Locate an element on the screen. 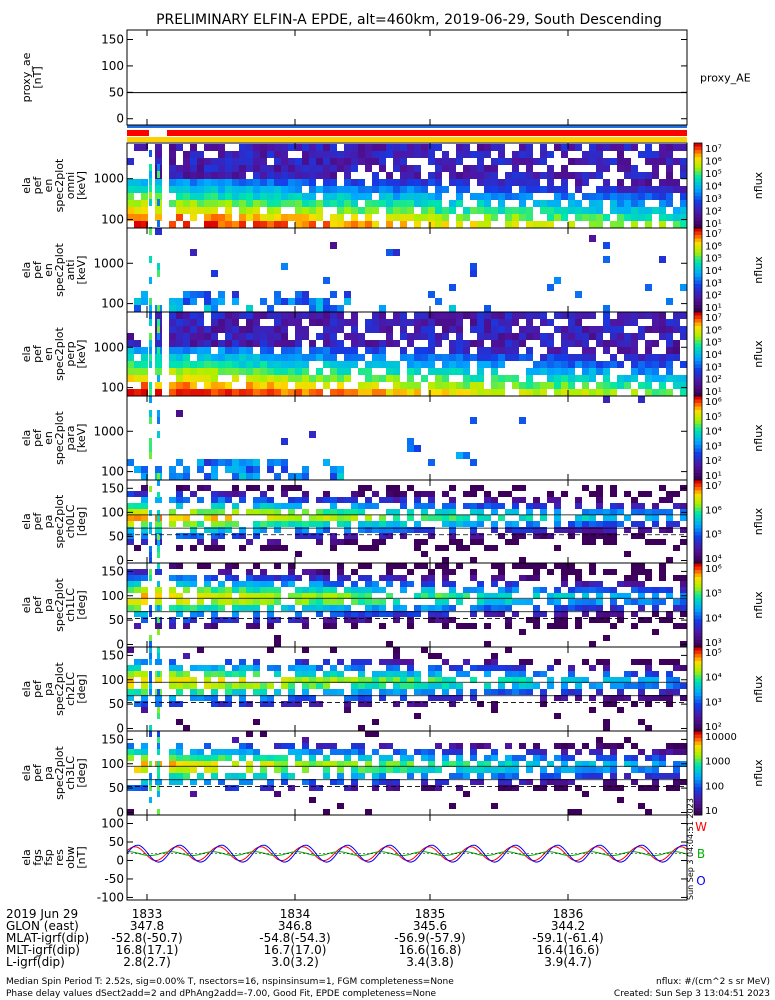  y-axis-label: ela is located at coordinates (26, 438).